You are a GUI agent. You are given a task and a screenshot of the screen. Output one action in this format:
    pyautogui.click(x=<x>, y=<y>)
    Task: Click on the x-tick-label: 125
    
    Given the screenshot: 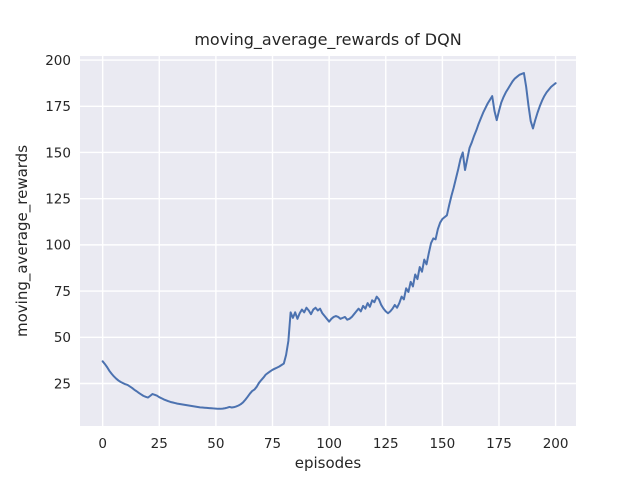 What is the action you would take?
    pyautogui.click(x=386, y=444)
    